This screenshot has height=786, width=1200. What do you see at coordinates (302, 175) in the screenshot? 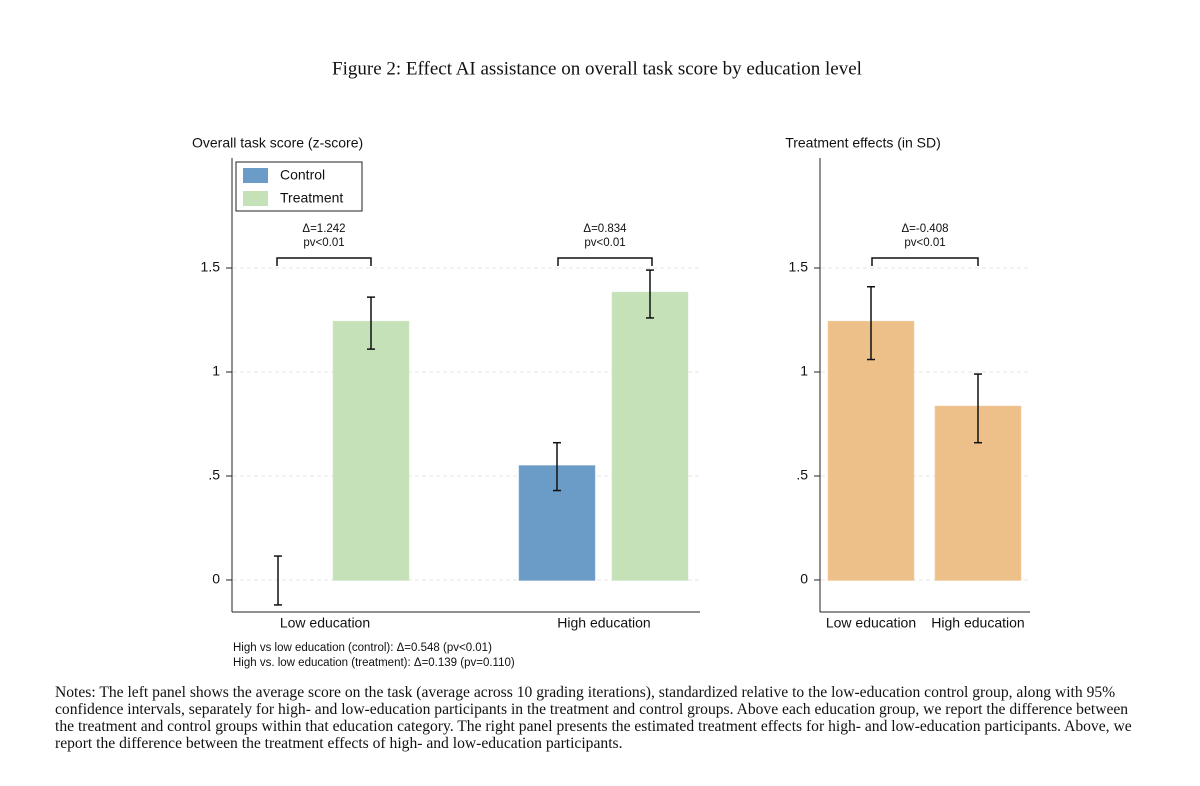
I see `legend-label: Control` at bounding box center [302, 175].